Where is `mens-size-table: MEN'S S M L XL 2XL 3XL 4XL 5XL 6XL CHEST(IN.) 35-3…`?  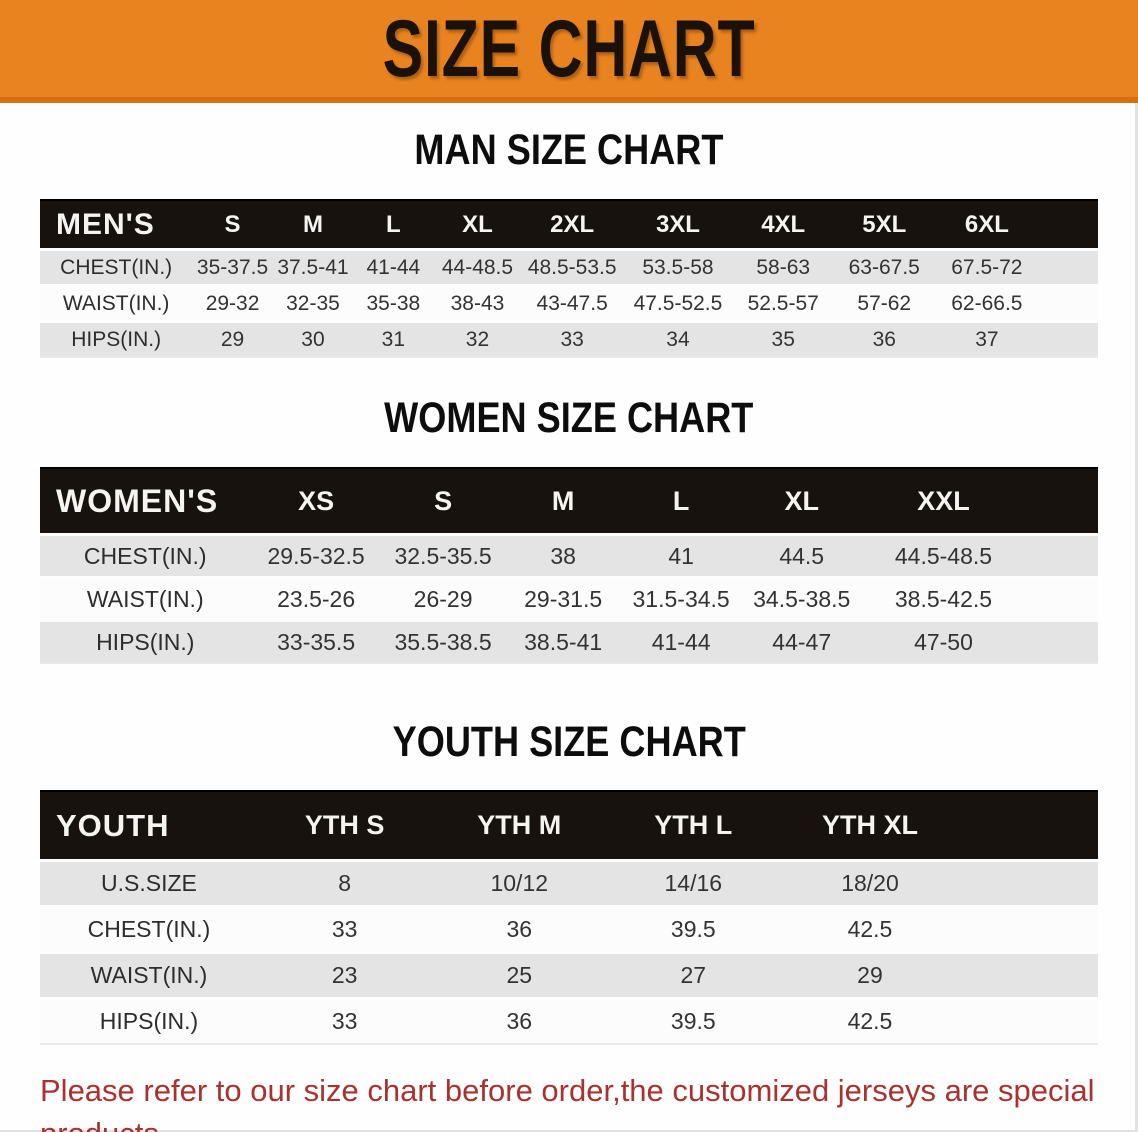 mens-size-table: MEN'S S M L XL 2XL 3XL 4XL 5XL 6XL CHEST(IN.) 35-3… is located at coordinates (569, 278).